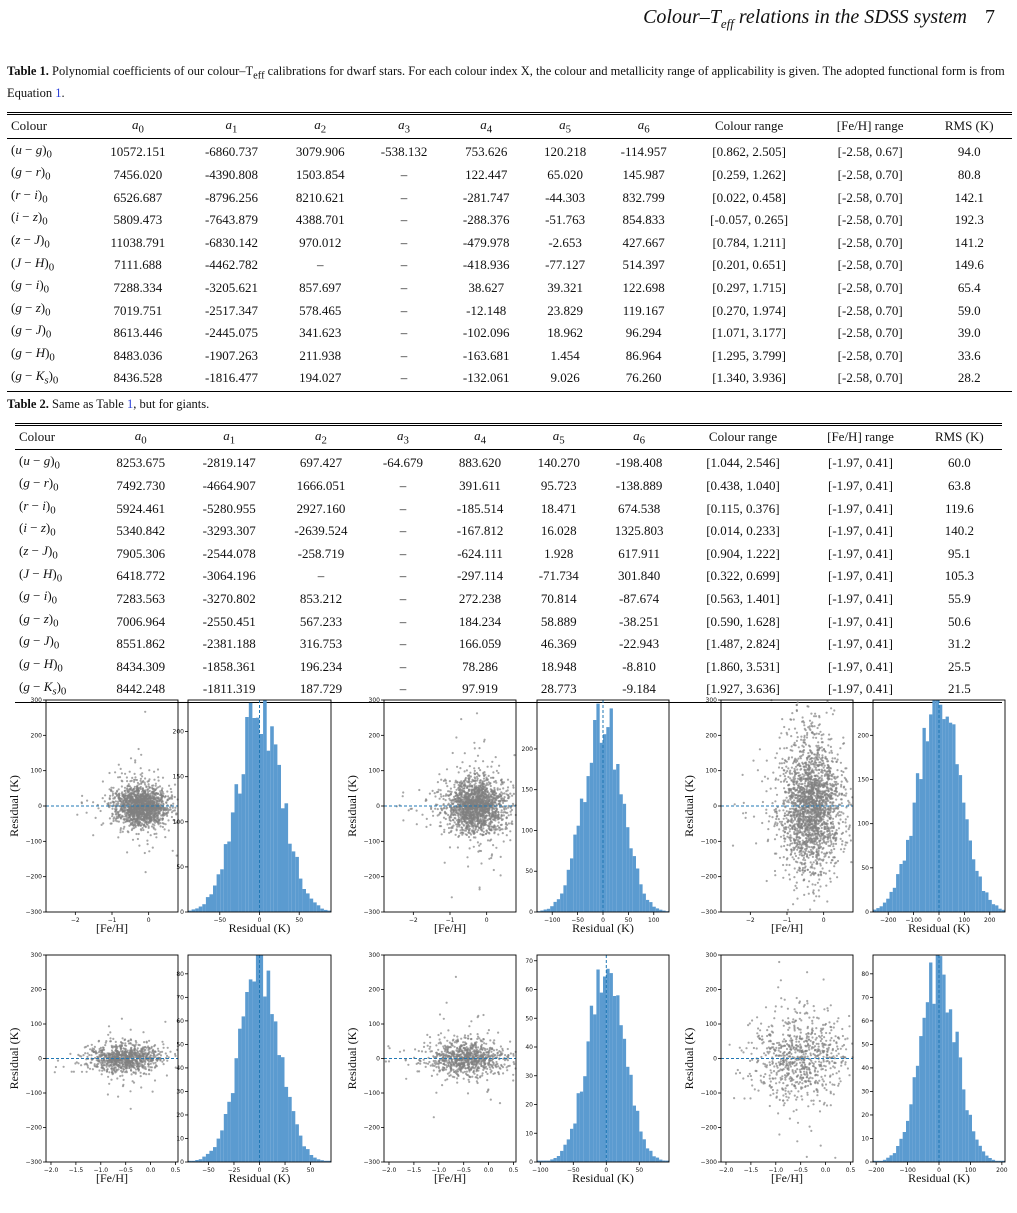 This screenshot has height=1213, width=1017. Describe the element at coordinates (480, 463) in the screenshot. I see `table-cell: 883.620` at that location.